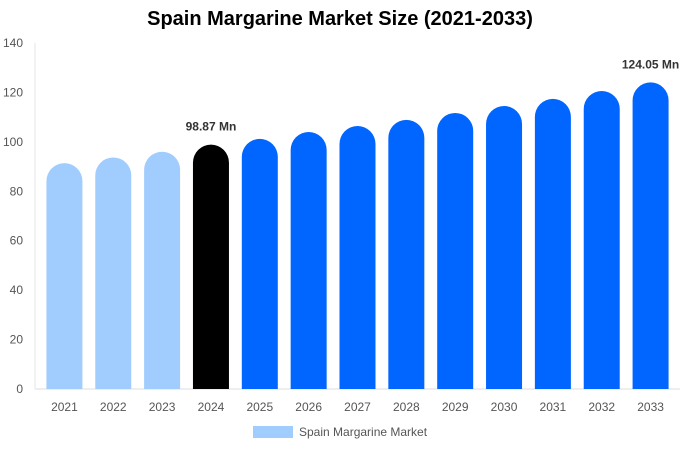 The height and width of the screenshot is (450, 680). I want to click on x-tick-label: 2023, so click(162, 407).